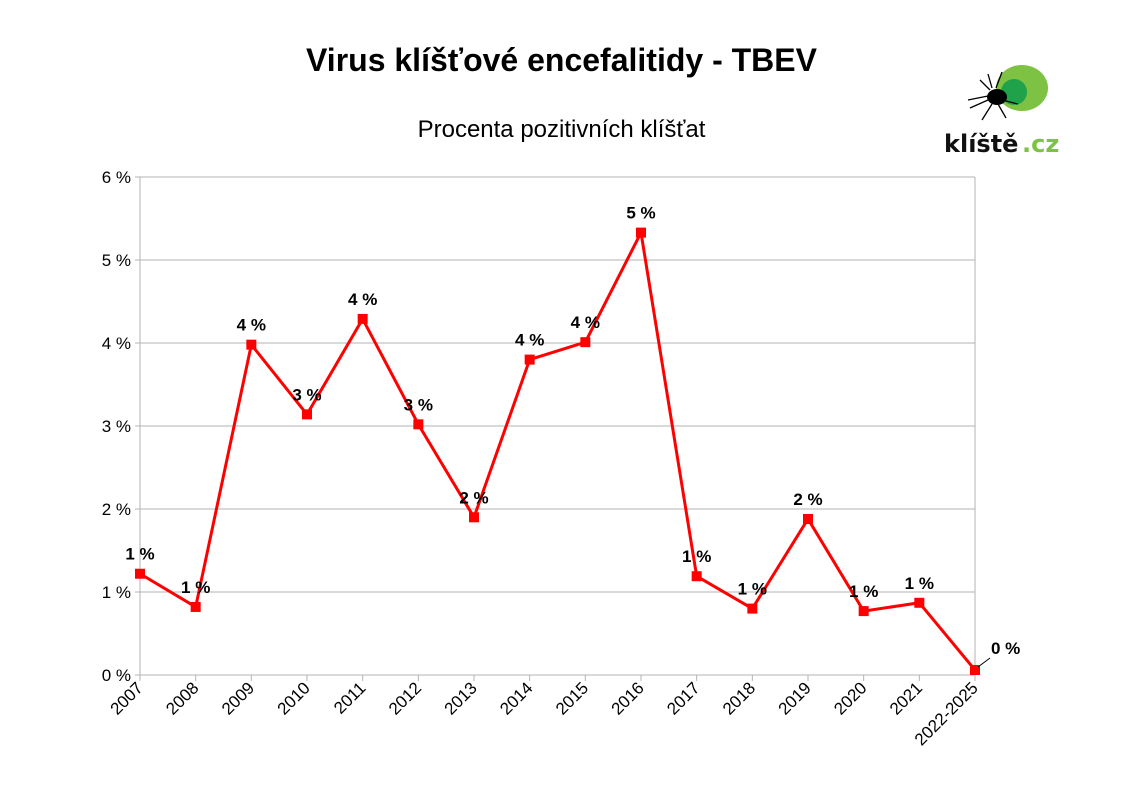 Image resolution: width=1123 pixels, height=794 pixels. I want to click on logo-text: klíště, so click(981, 144).